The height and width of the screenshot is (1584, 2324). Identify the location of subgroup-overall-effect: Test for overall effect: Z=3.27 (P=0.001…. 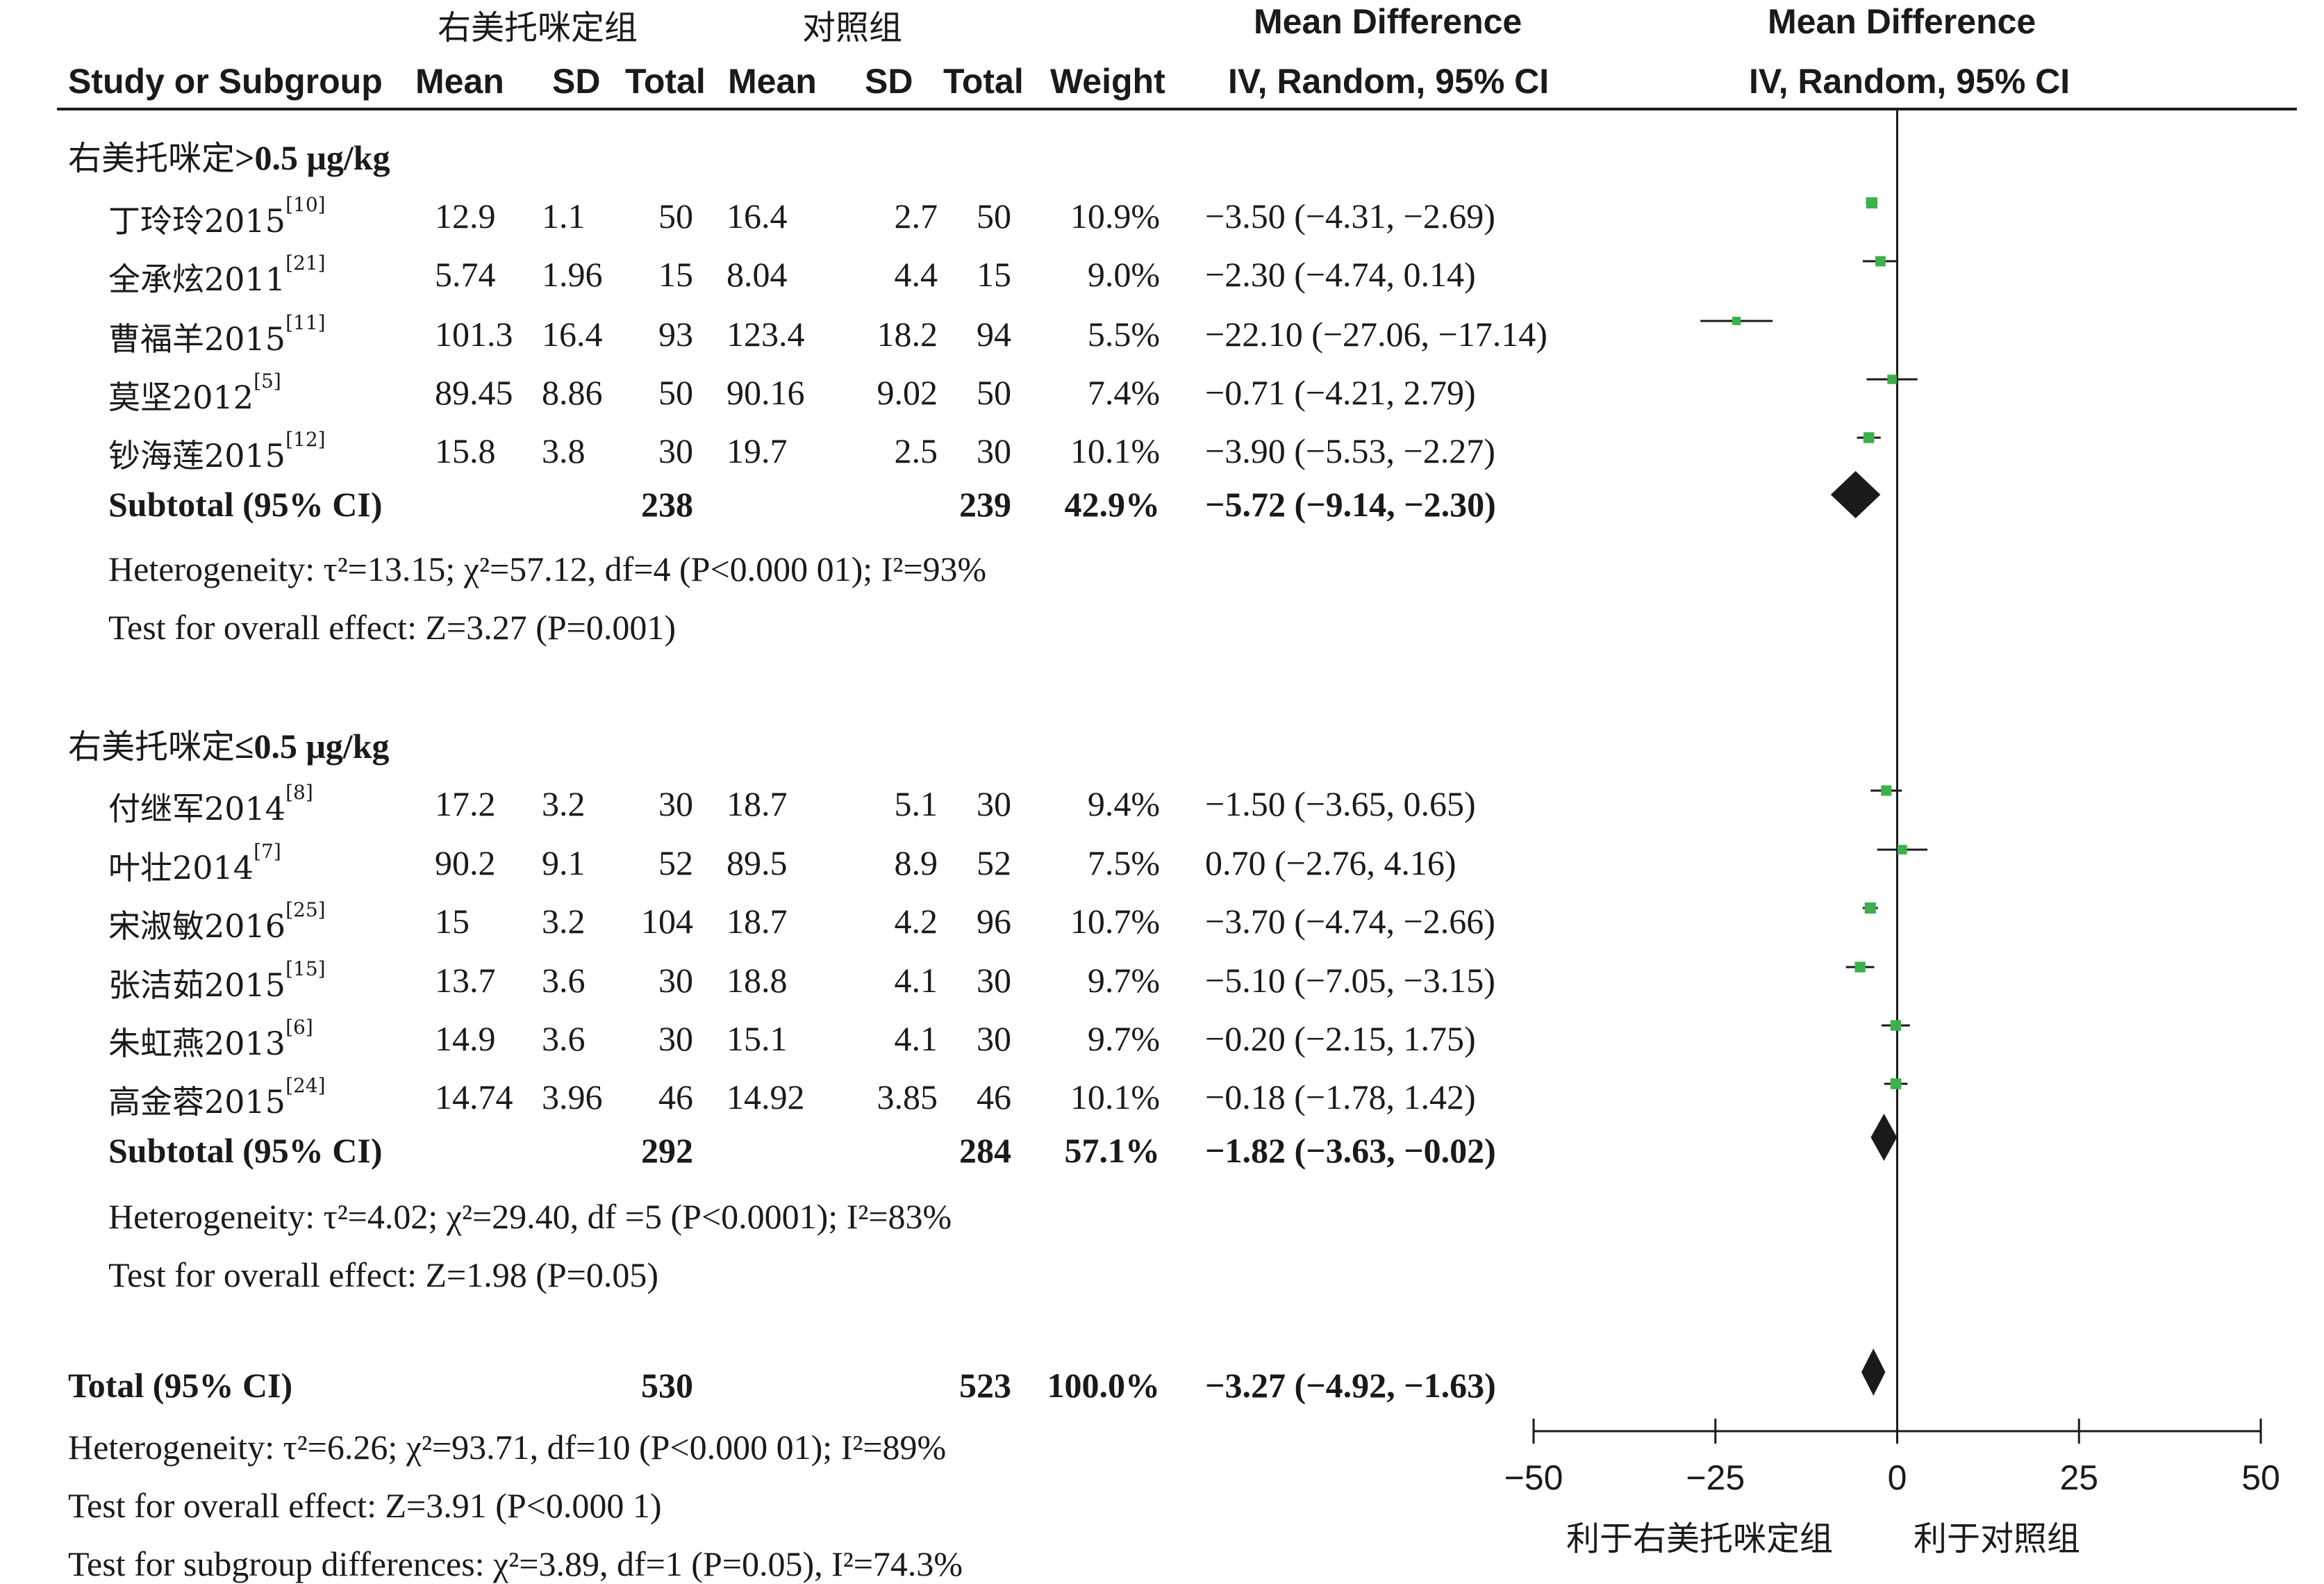
(392, 628).